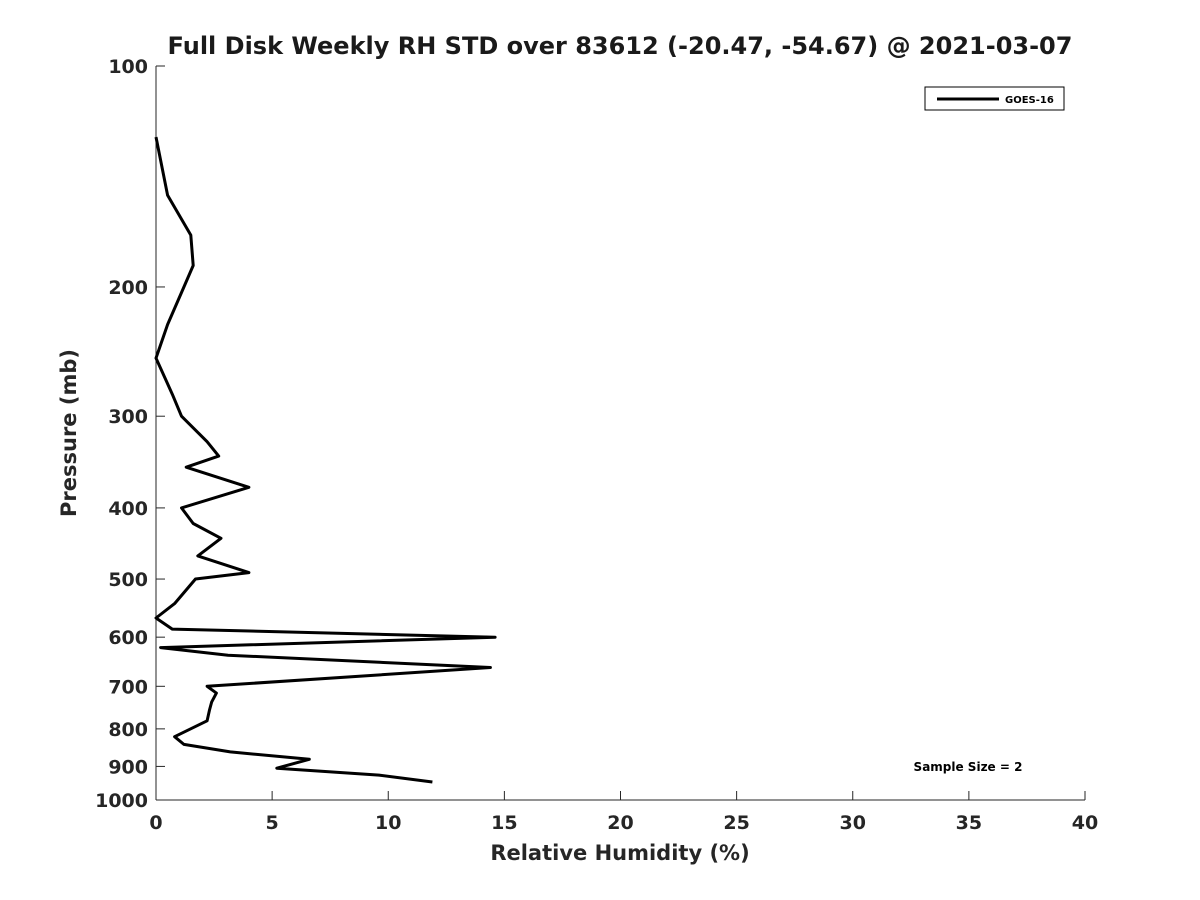 This screenshot has width=1200, height=900. What do you see at coordinates (128, 730) in the screenshot?
I see `y-tick-label: 800` at bounding box center [128, 730].